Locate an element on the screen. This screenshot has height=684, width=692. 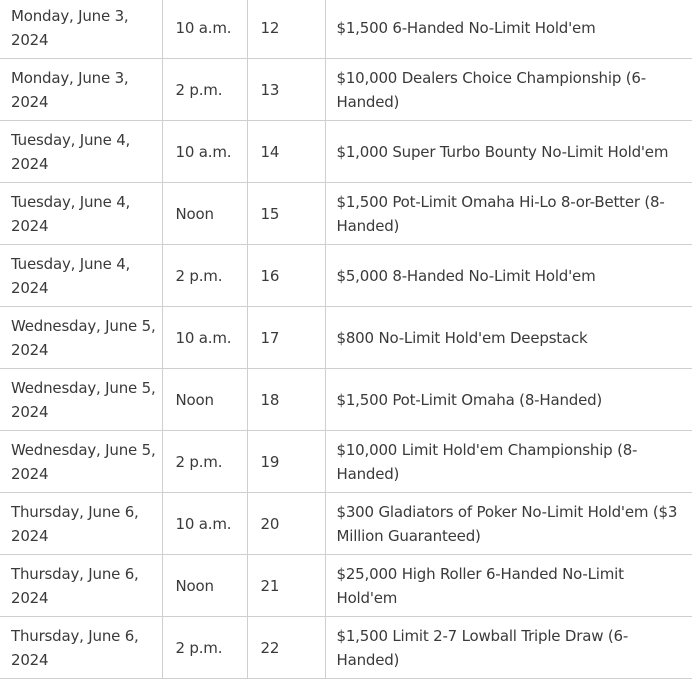
event-number-cell: 19 is located at coordinates (286, 461).